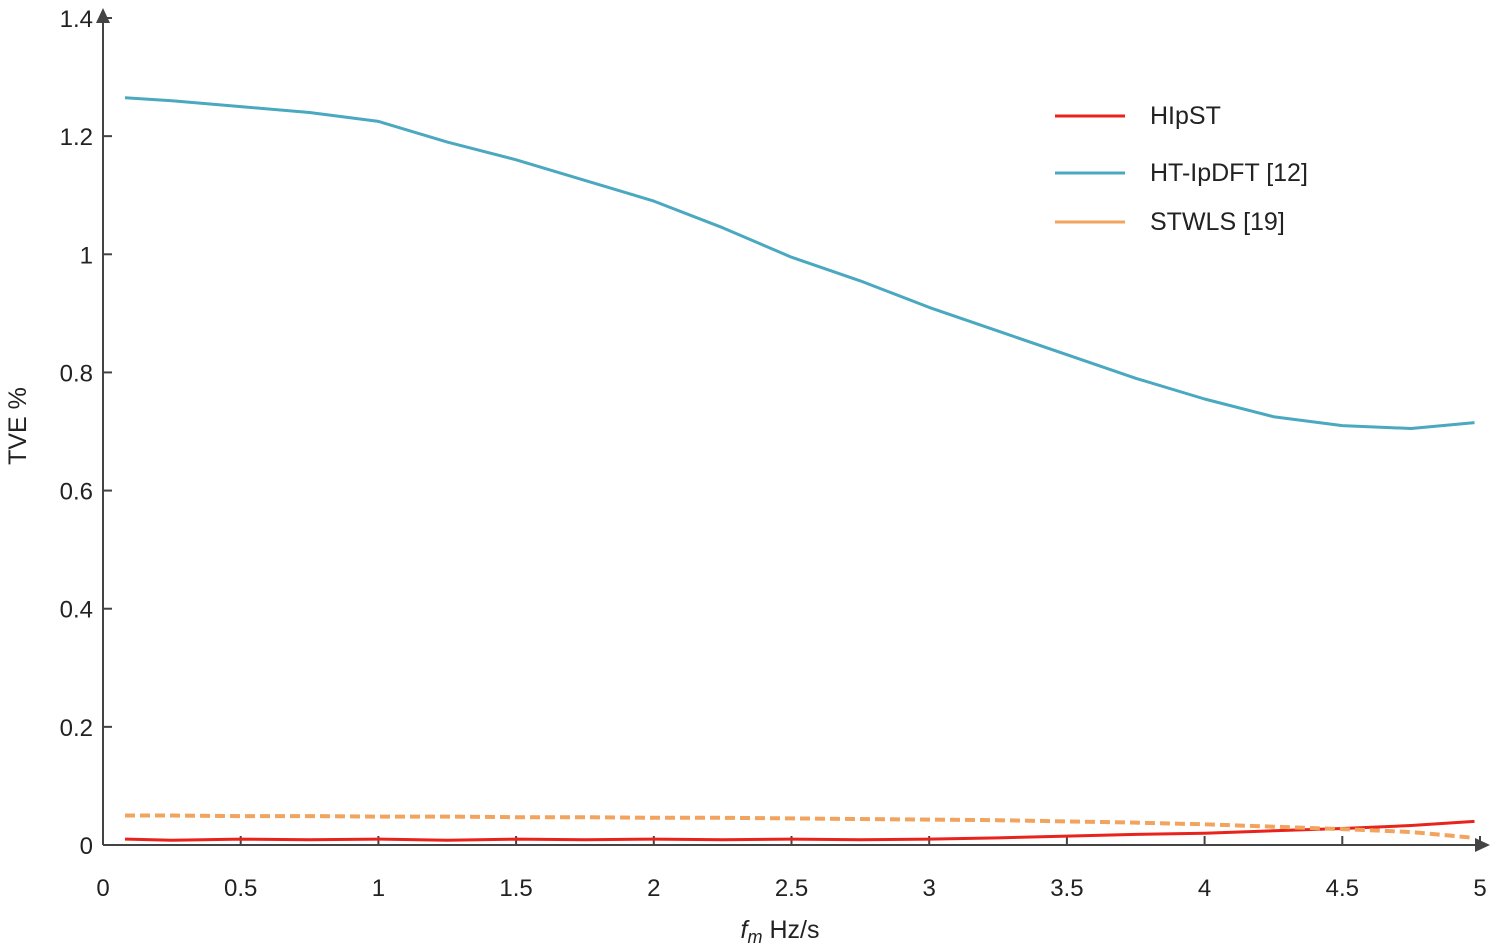  What do you see at coordinates (653, 888) in the screenshot?
I see `x-tick-label: 2` at bounding box center [653, 888].